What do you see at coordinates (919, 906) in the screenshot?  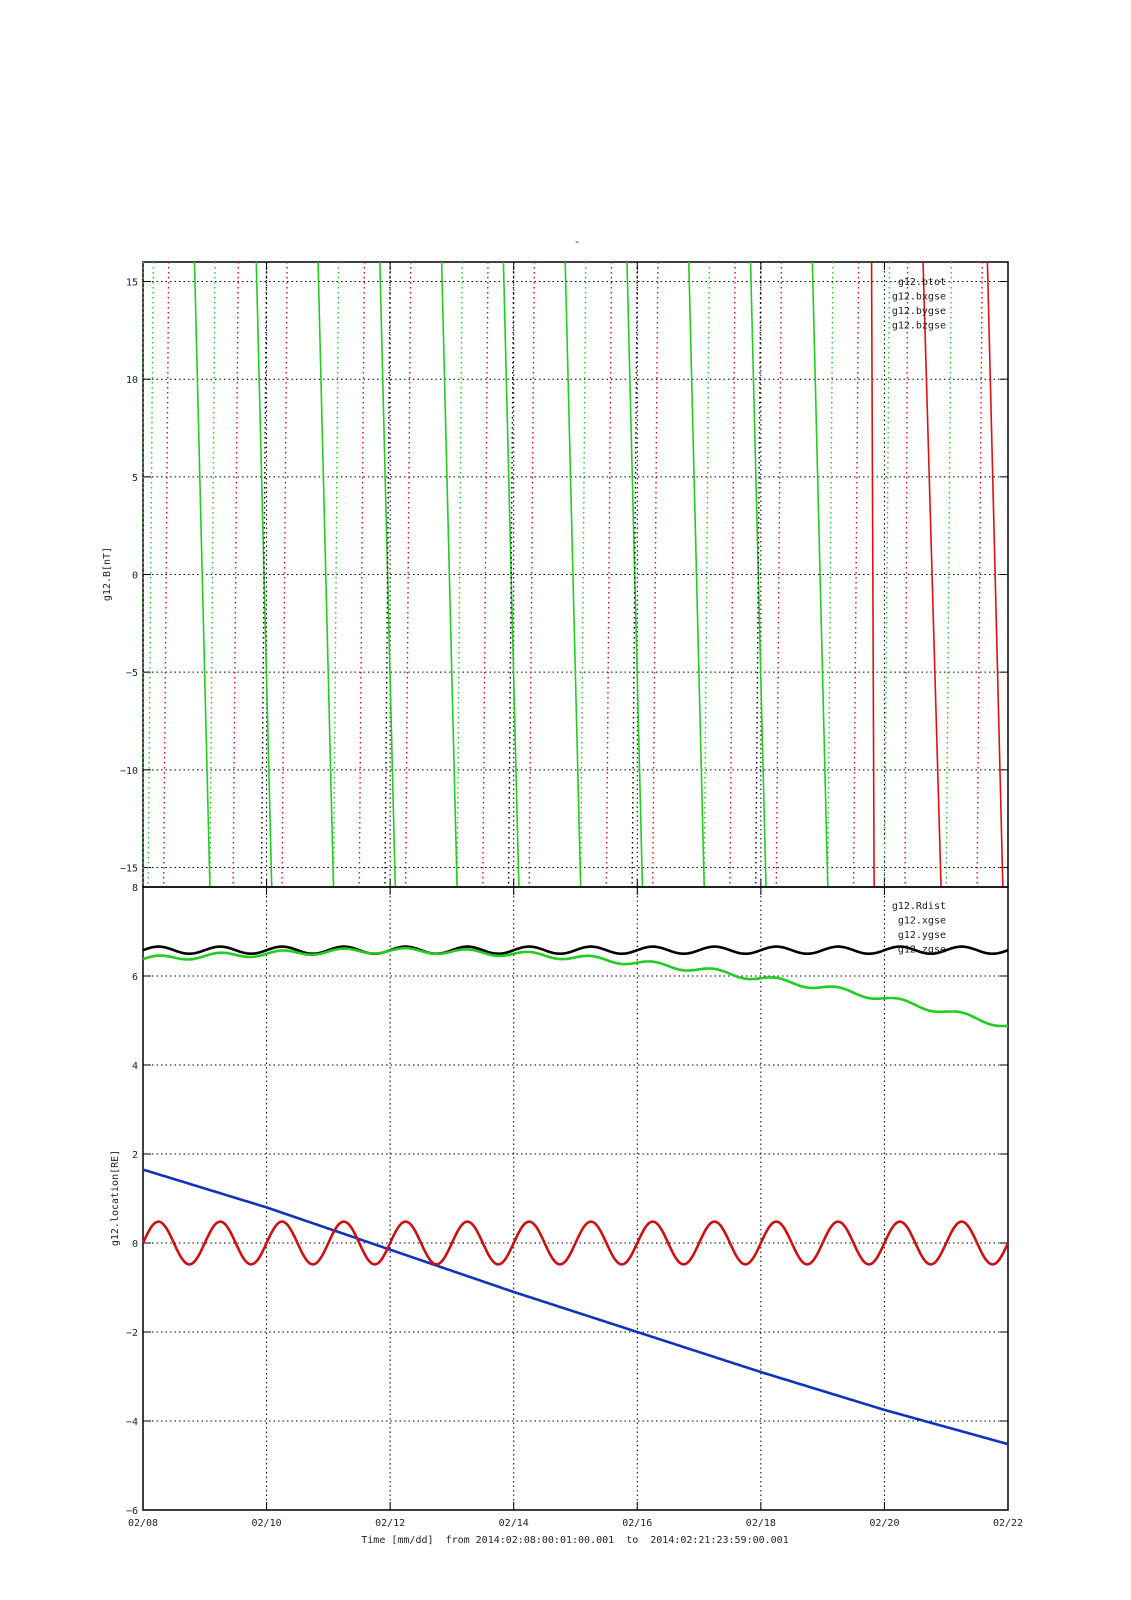 I see `legend-entry: g12.Rdist` at bounding box center [919, 906].